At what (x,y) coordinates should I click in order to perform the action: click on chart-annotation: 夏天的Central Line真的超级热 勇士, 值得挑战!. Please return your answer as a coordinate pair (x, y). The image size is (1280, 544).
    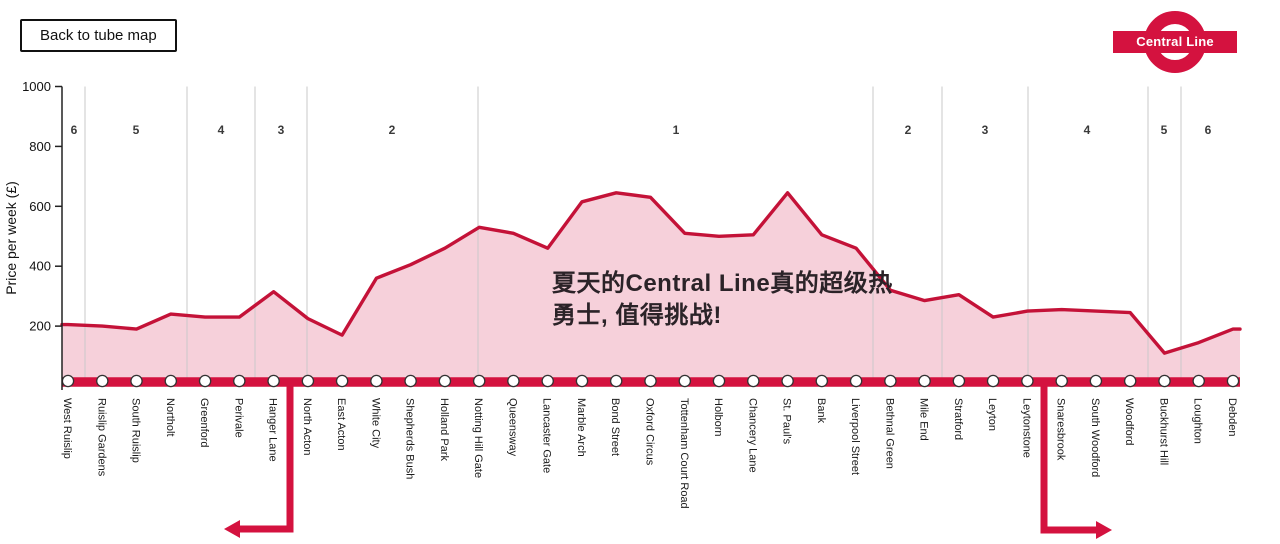
    Looking at the image, I should click on (722, 300).